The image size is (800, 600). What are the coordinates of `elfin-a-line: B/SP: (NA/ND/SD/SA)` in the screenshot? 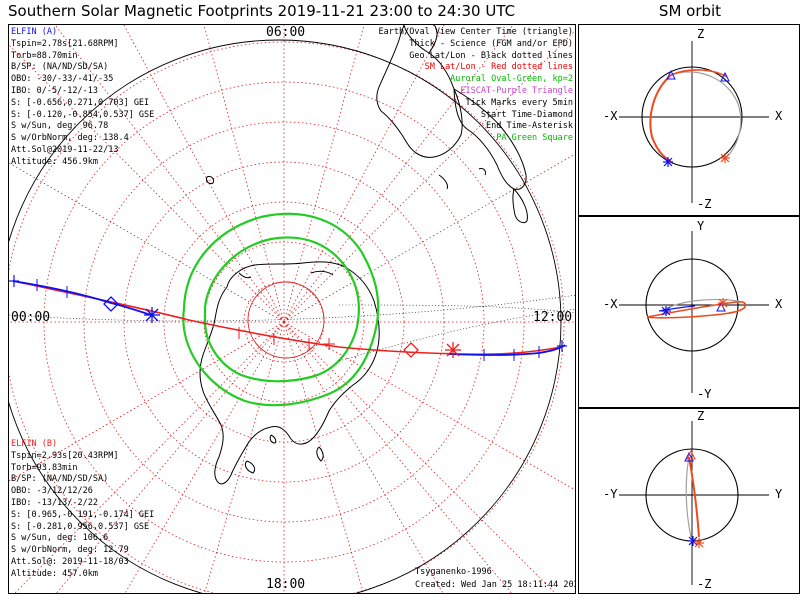 It's located at (60, 67).